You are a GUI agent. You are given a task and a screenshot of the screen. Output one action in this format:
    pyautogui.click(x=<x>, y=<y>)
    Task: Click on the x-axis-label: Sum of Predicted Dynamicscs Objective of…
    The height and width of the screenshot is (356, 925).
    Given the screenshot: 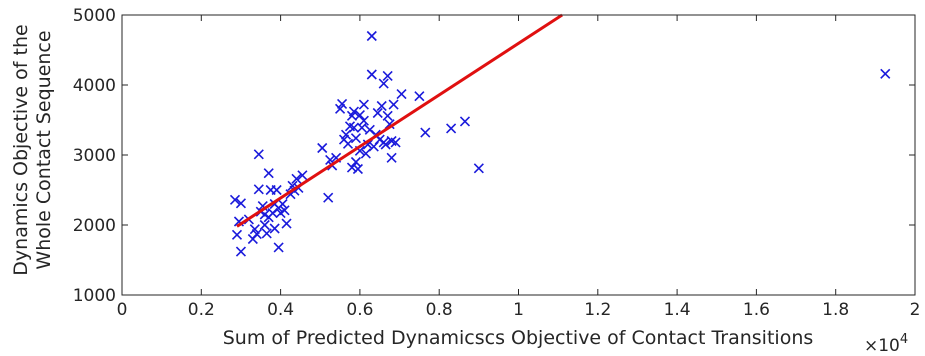 What is the action you would take?
    pyautogui.click(x=518, y=338)
    